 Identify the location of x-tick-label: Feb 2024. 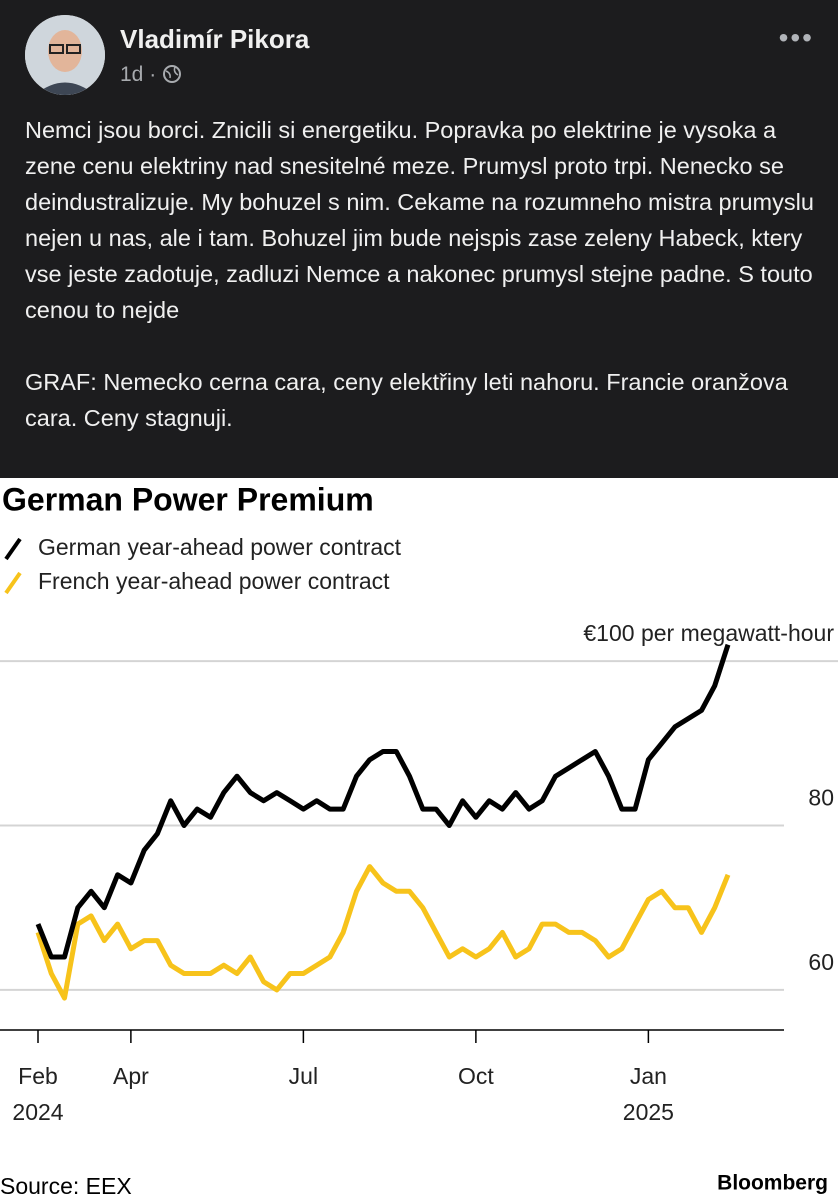
(37, 1094).